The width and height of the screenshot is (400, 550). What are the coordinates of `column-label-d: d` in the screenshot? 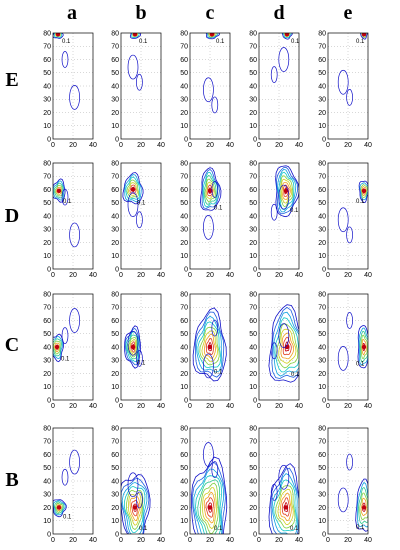 It's located at (278, 13).